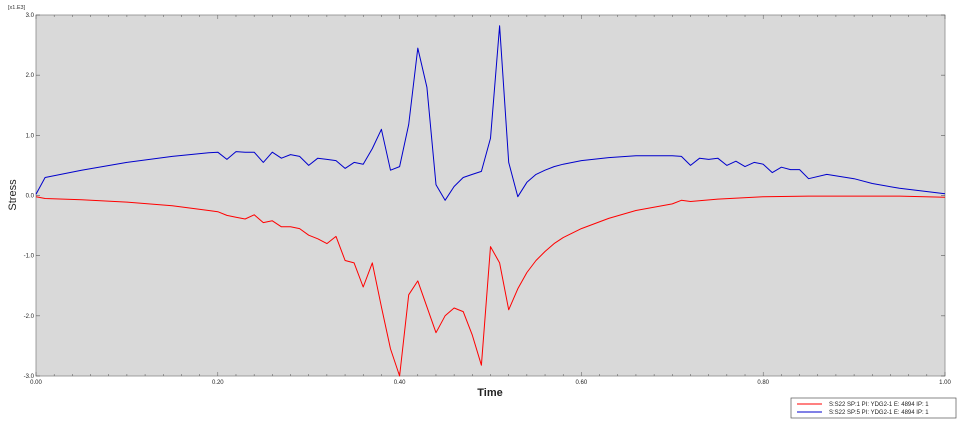 This screenshot has width=960, height=422. Describe the element at coordinates (218, 383) in the screenshot. I see `x-tick-label: 0.20` at that location.